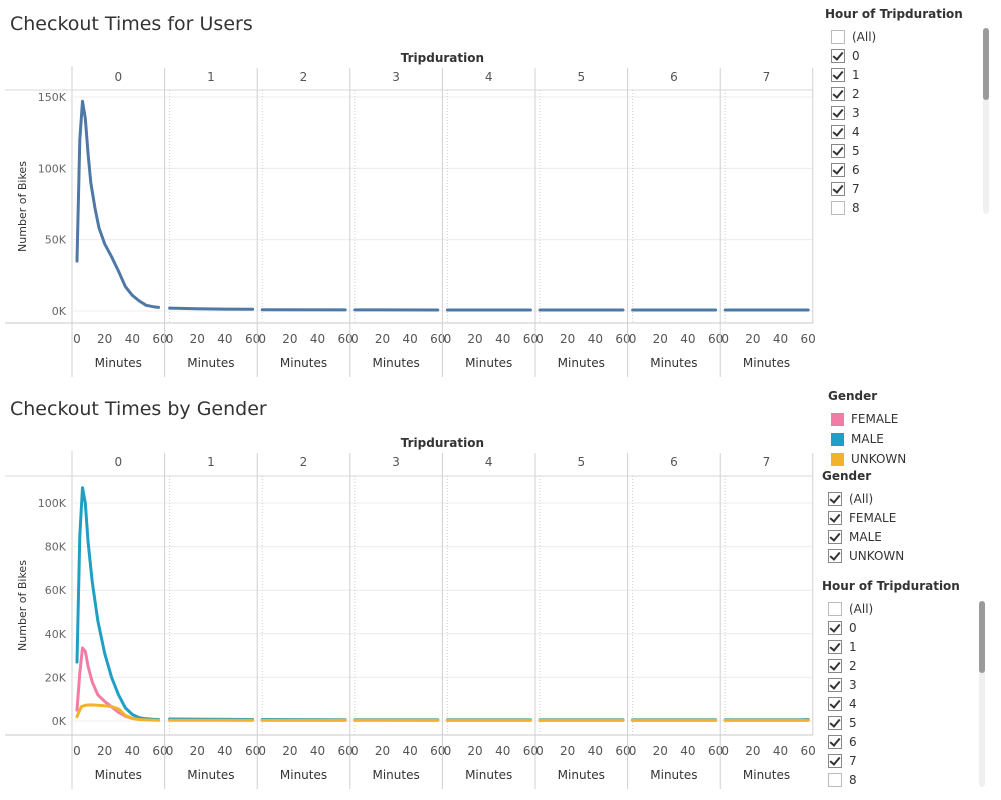 This screenshot has height=800, width=1001. Describe the element at coordinates (853, 684) in the screenshot. I see `filter-option-label: 3` at that location.